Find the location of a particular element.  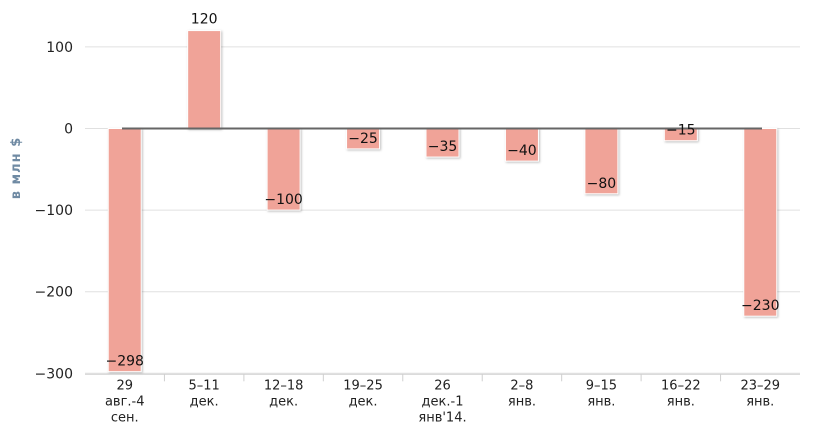

x-tick-label: 16–22 янв. is located at coordinates (681, 393).